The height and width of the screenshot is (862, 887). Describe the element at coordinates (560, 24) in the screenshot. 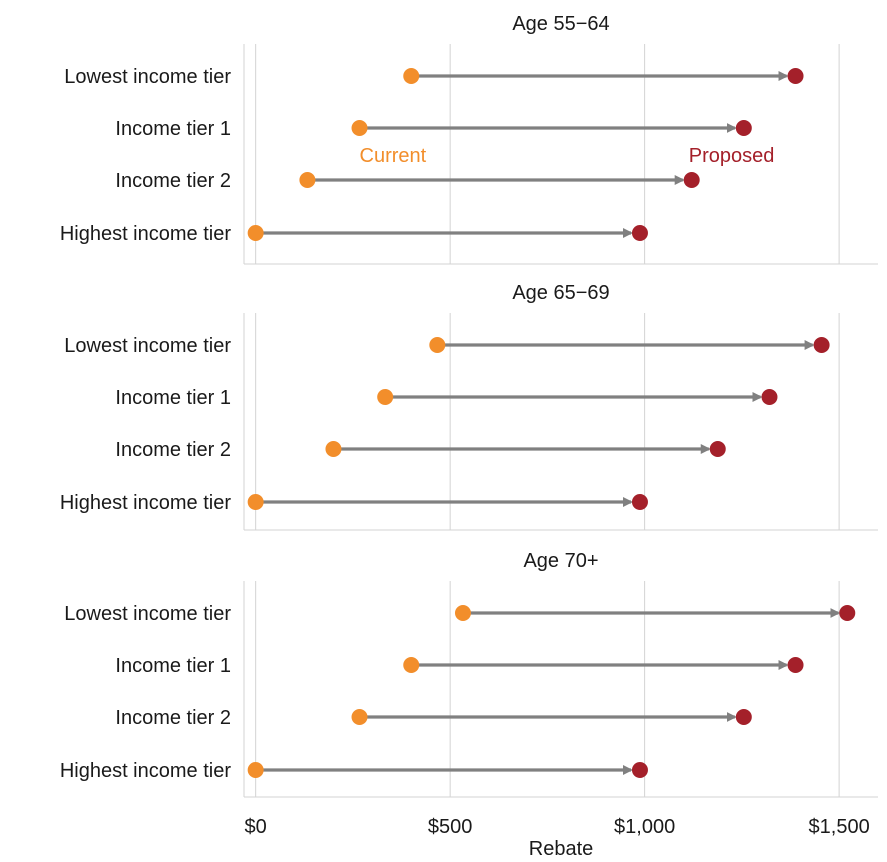

I see `panel-title: Age 55−64` at that location.